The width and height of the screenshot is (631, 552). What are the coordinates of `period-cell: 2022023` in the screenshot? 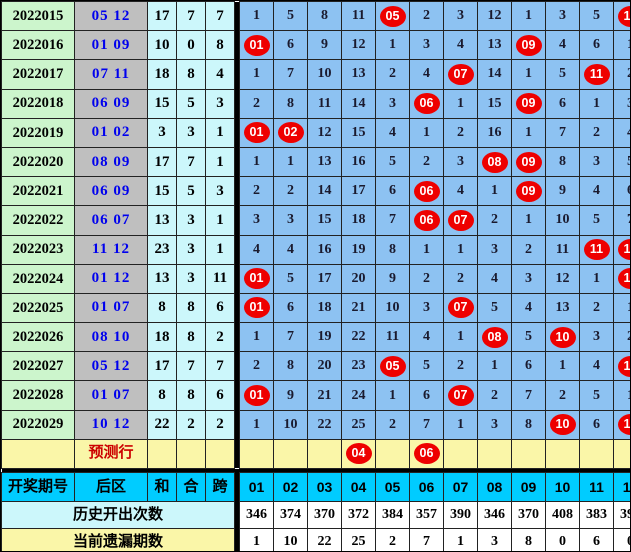 It's located at (38, 249).